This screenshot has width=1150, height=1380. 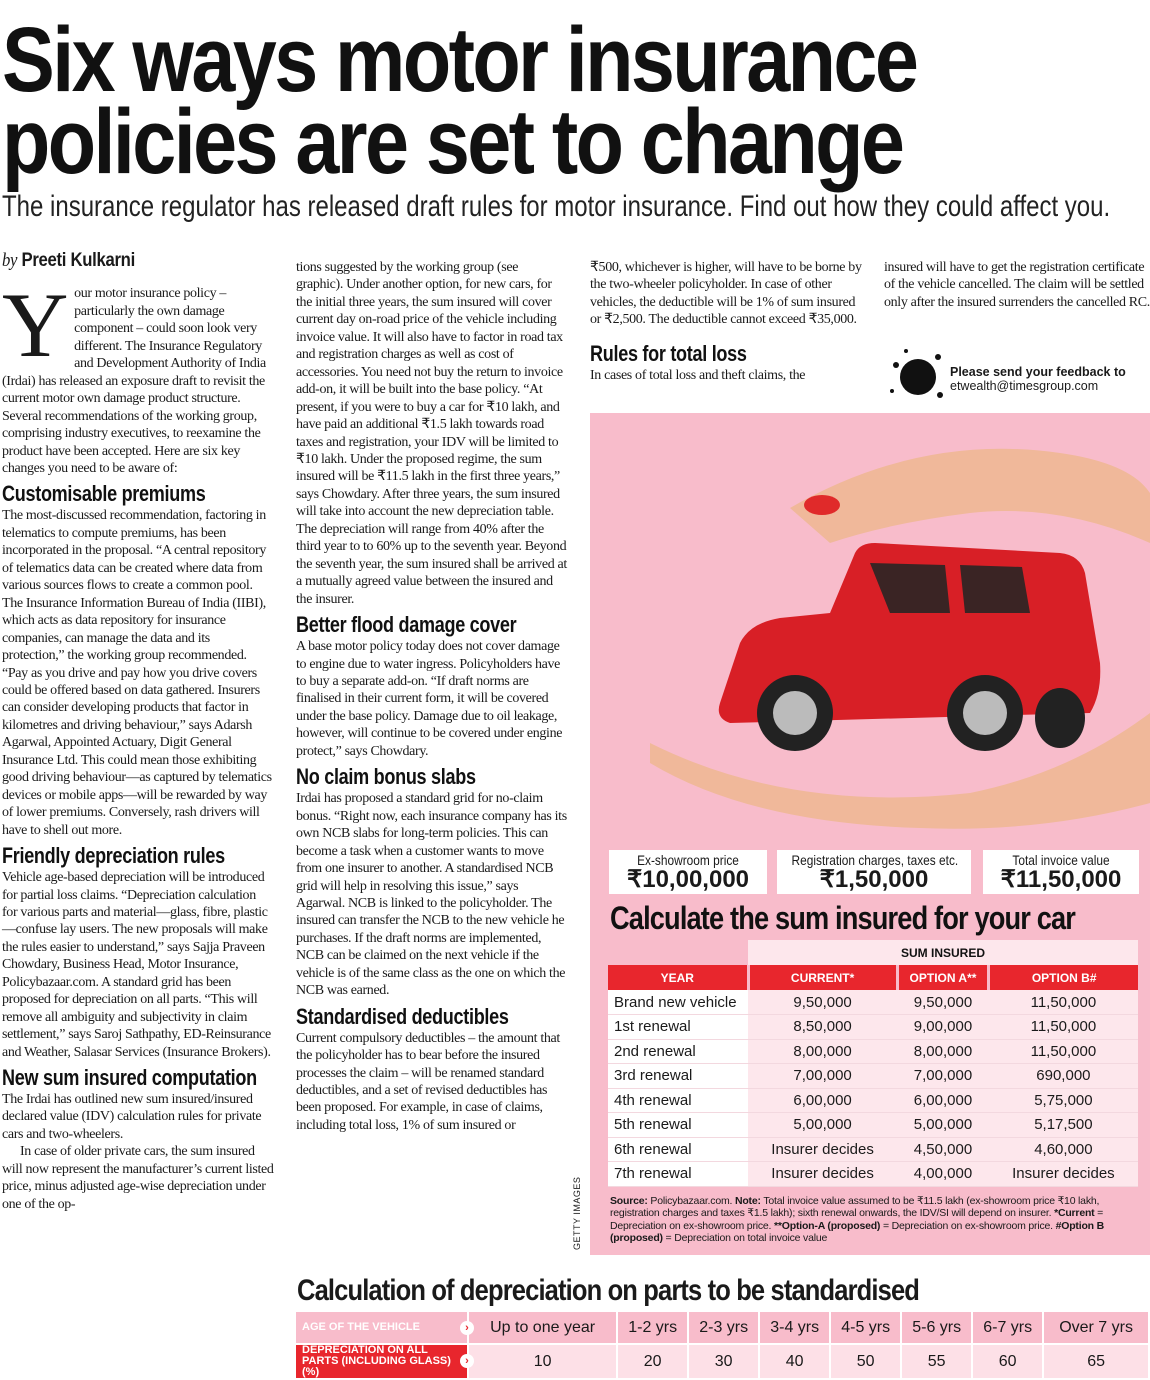 I want to click on age-cell: 2-3 yrs, so click(x=724, y=1328).